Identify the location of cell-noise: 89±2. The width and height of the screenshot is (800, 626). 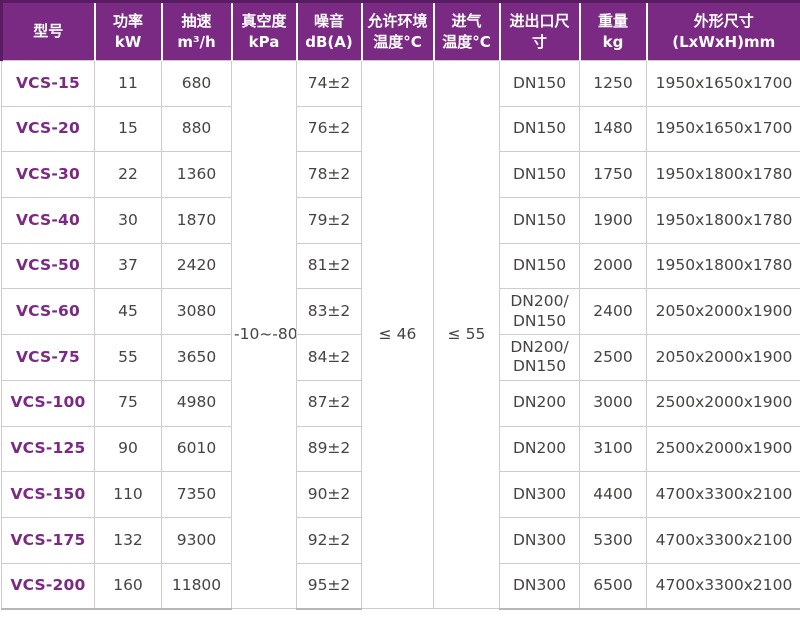
(329, 449).